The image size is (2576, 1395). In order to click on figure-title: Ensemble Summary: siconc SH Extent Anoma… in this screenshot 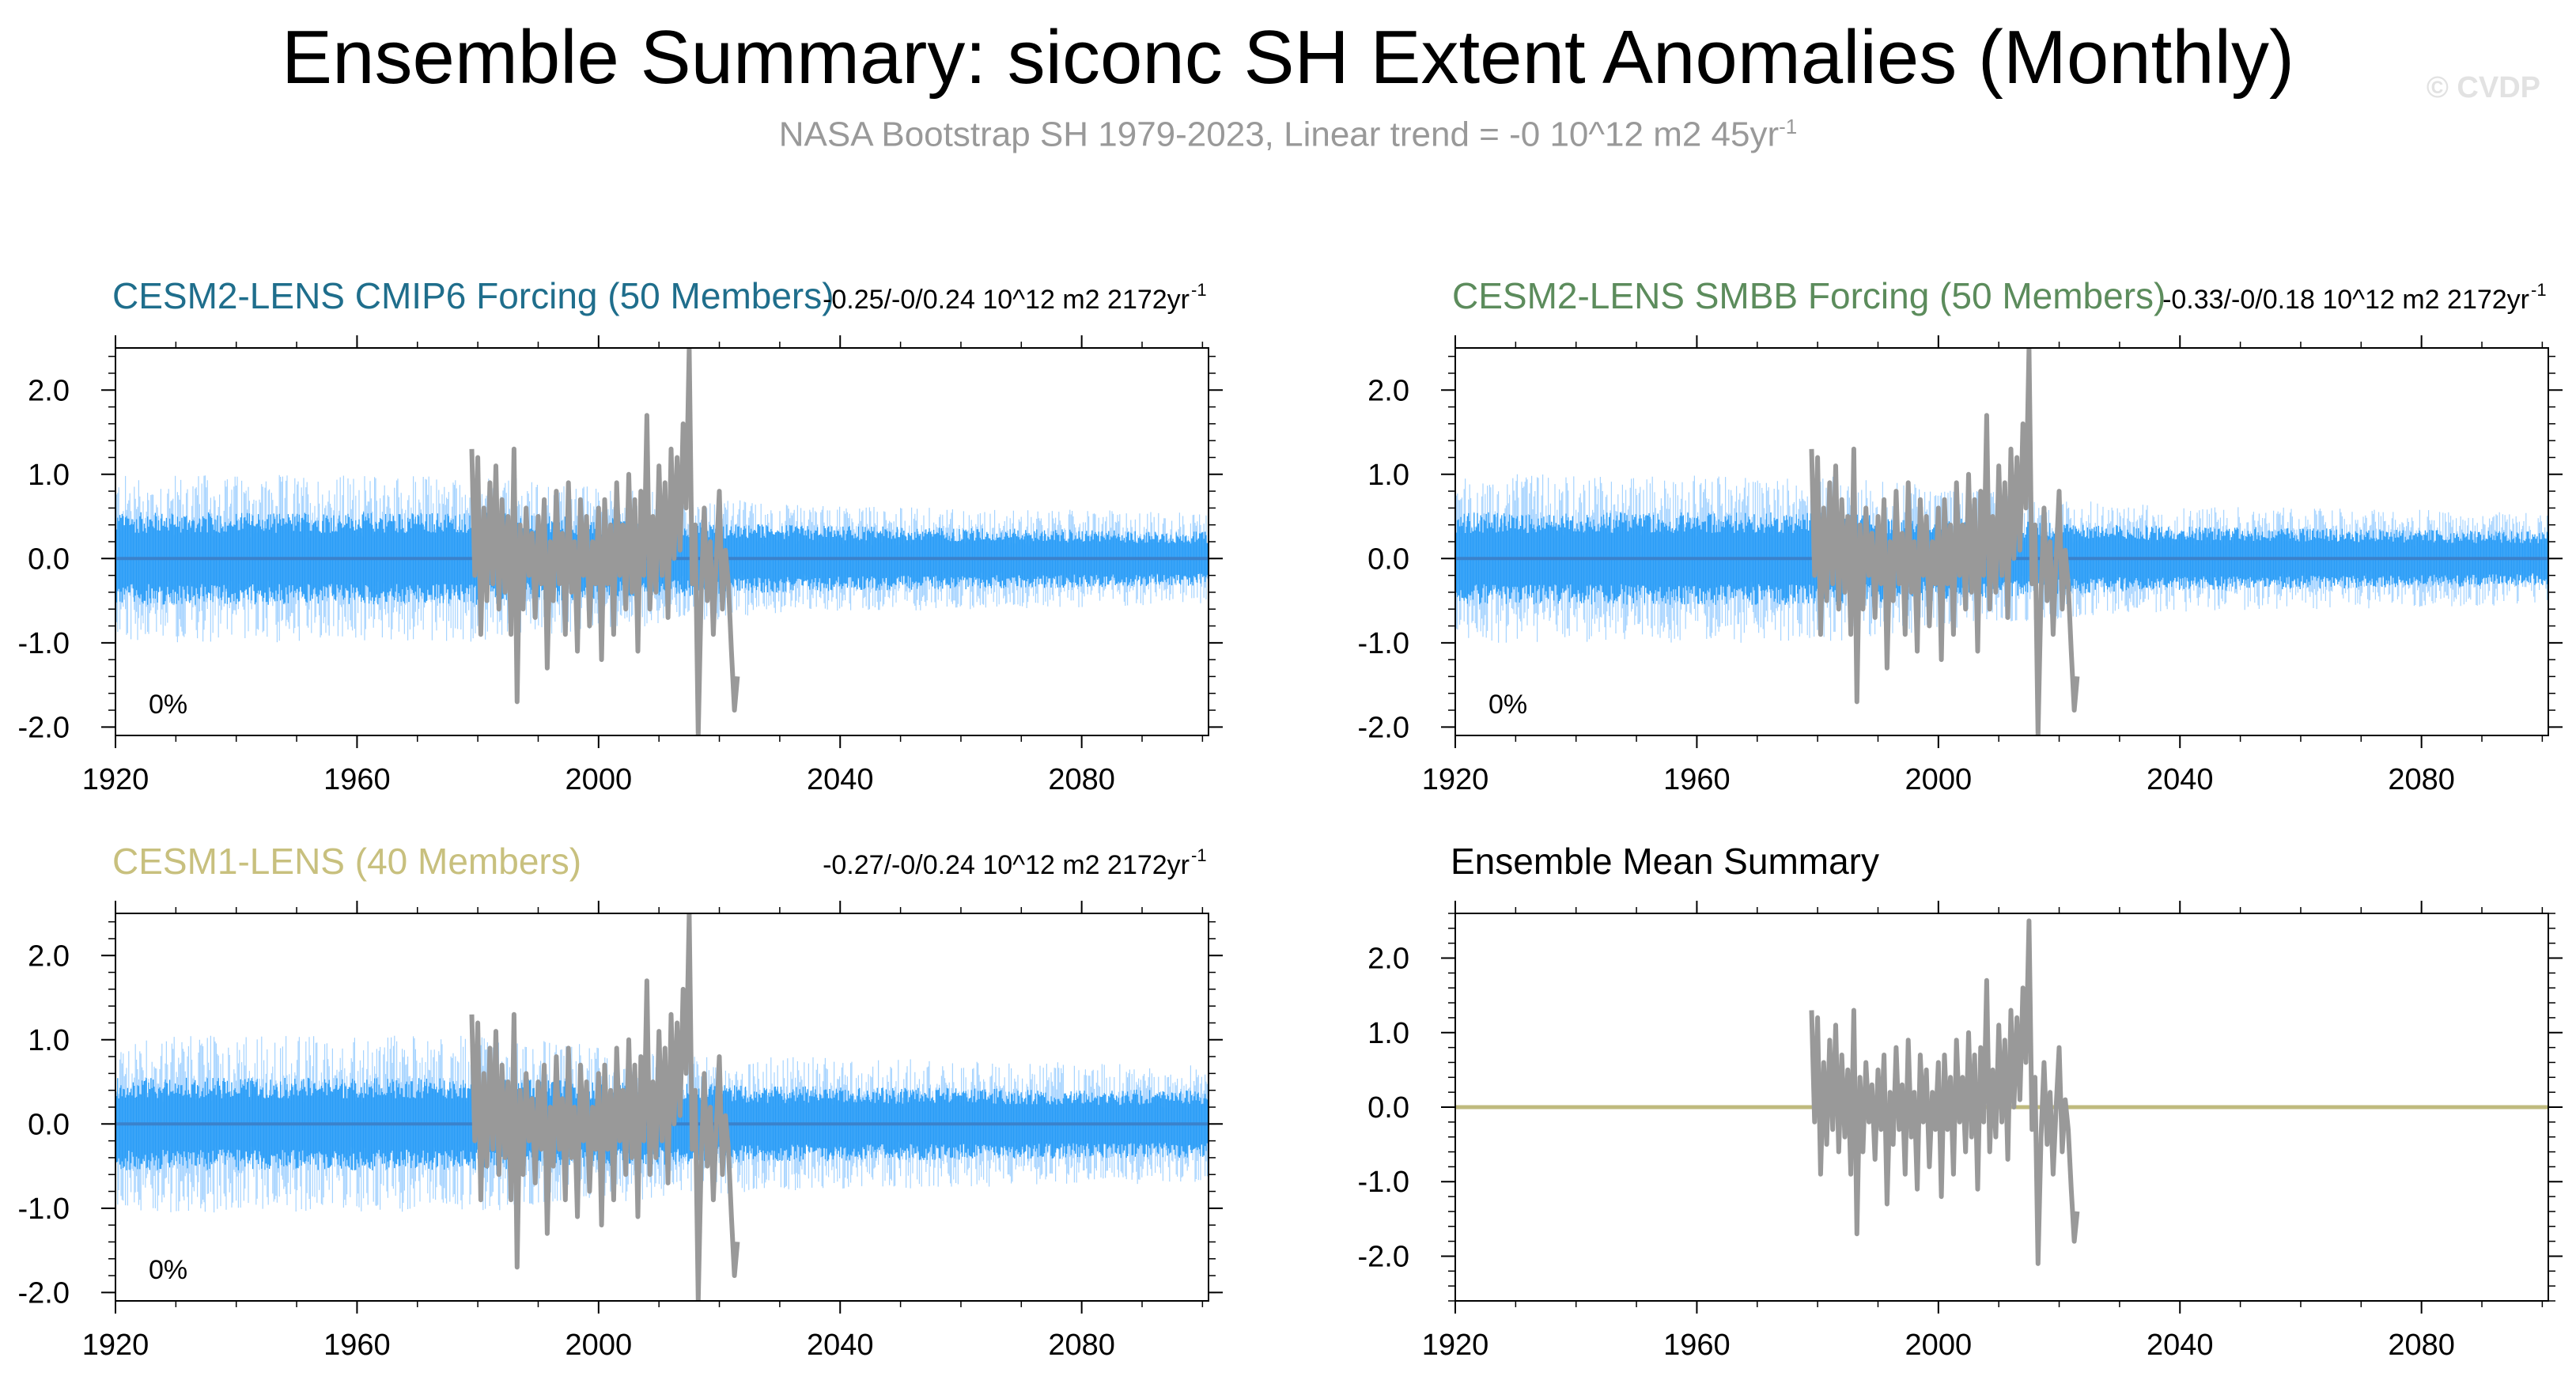, I will do `click(1288, 57)`.